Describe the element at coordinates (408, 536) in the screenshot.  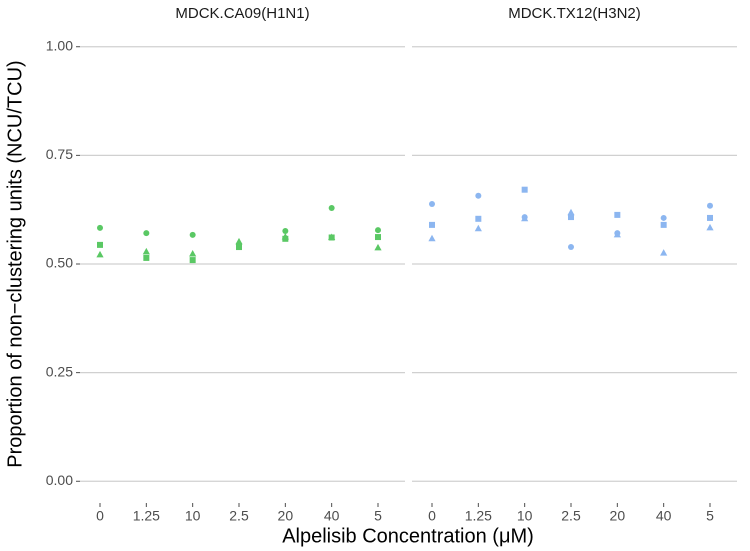
I see `x-axis-label: Alpelisib Concentration (μM)` at that location.